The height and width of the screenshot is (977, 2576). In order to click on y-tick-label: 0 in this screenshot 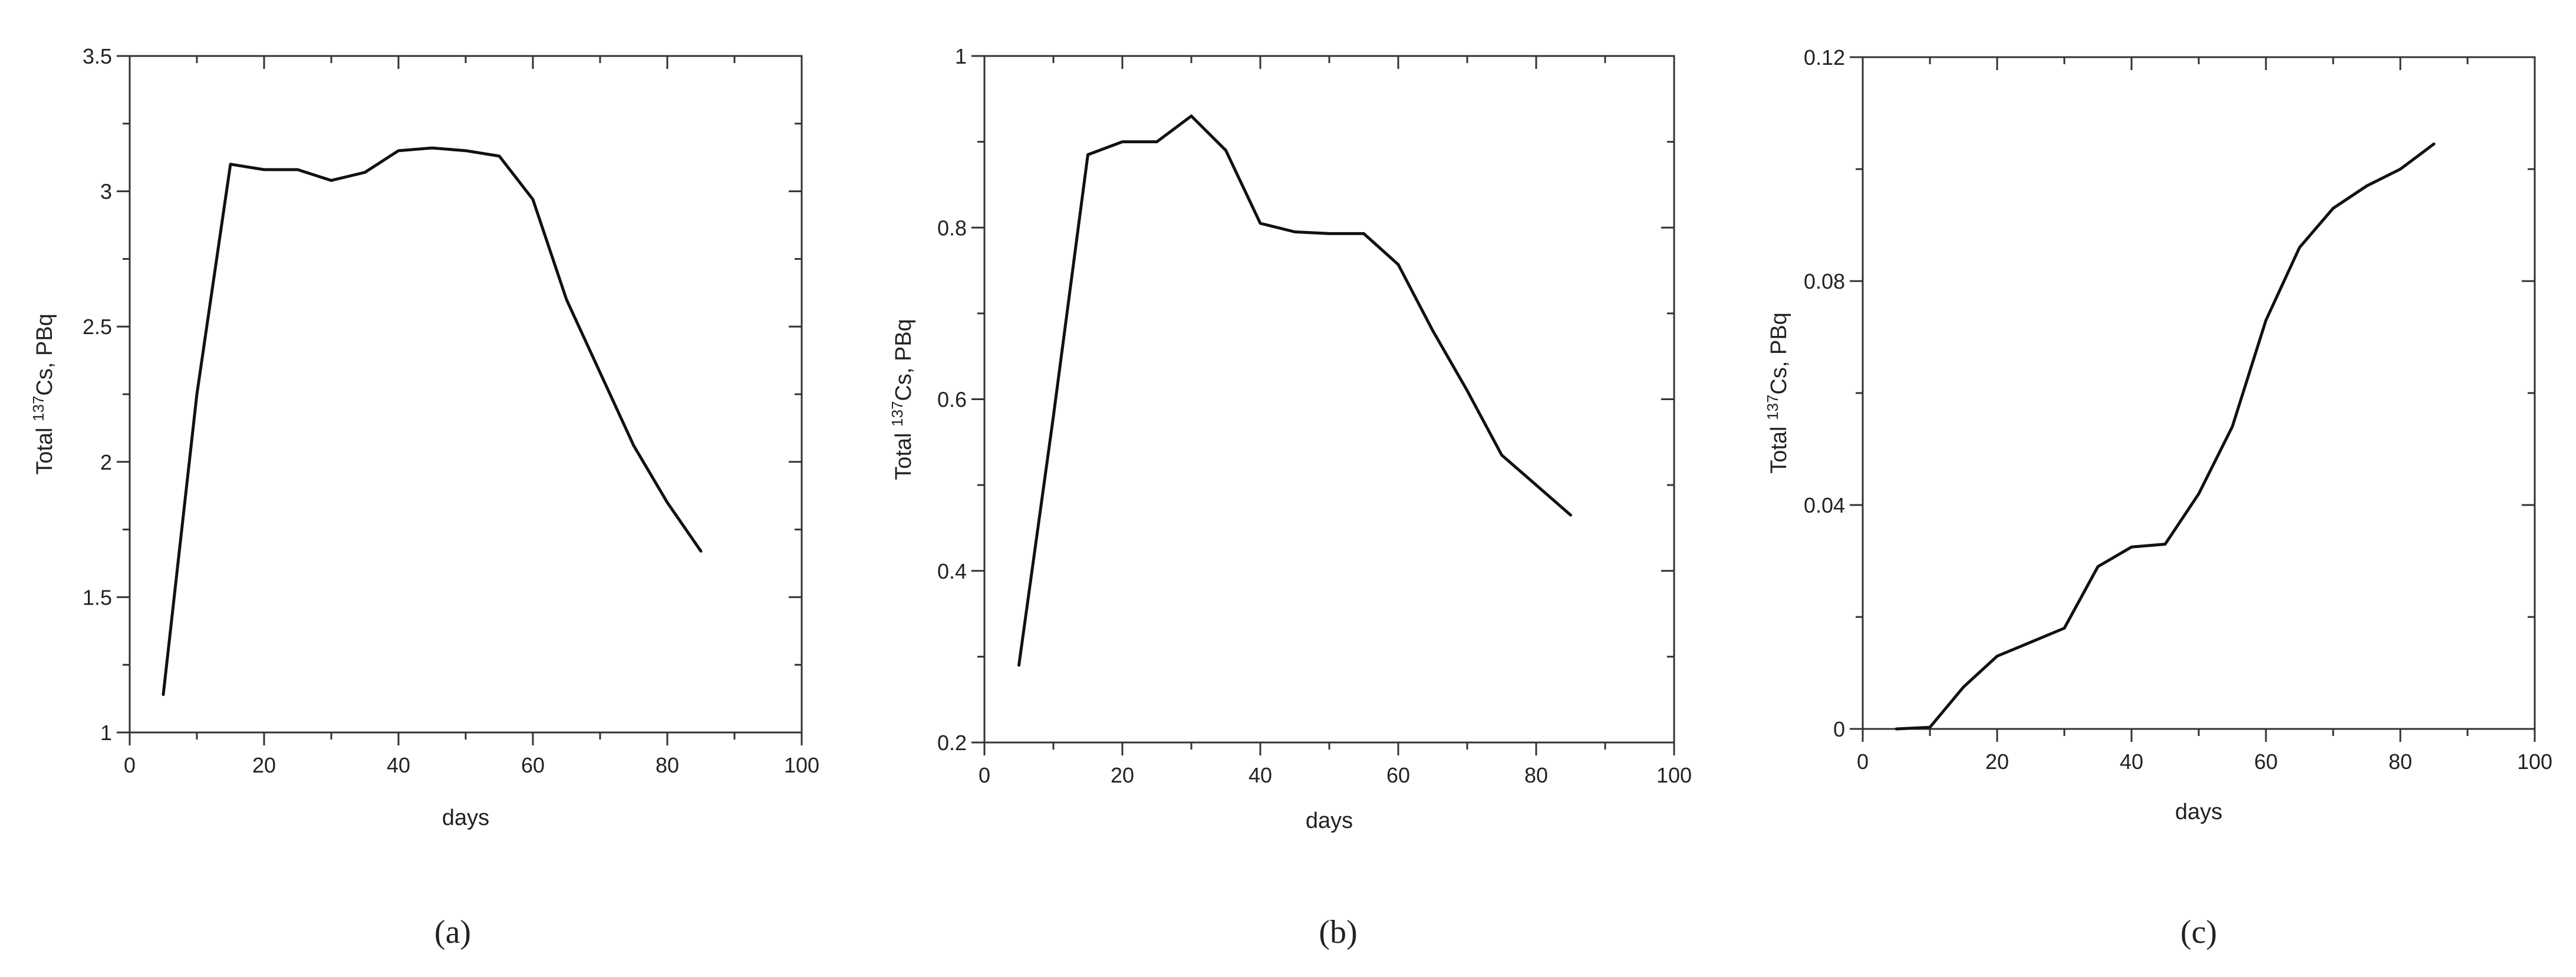, I will do `click(1839, 729)`.